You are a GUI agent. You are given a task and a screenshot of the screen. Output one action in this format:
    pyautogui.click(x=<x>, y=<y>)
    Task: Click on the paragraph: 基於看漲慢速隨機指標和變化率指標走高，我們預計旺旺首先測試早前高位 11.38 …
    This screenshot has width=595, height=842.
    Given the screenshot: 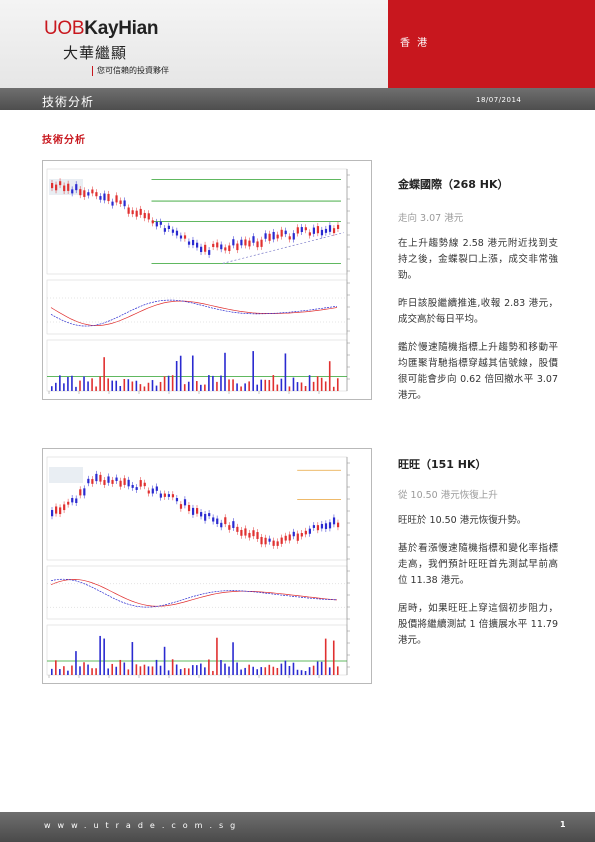 What is the action you would take?
    pyautogui.click(x=478, y=564)
    